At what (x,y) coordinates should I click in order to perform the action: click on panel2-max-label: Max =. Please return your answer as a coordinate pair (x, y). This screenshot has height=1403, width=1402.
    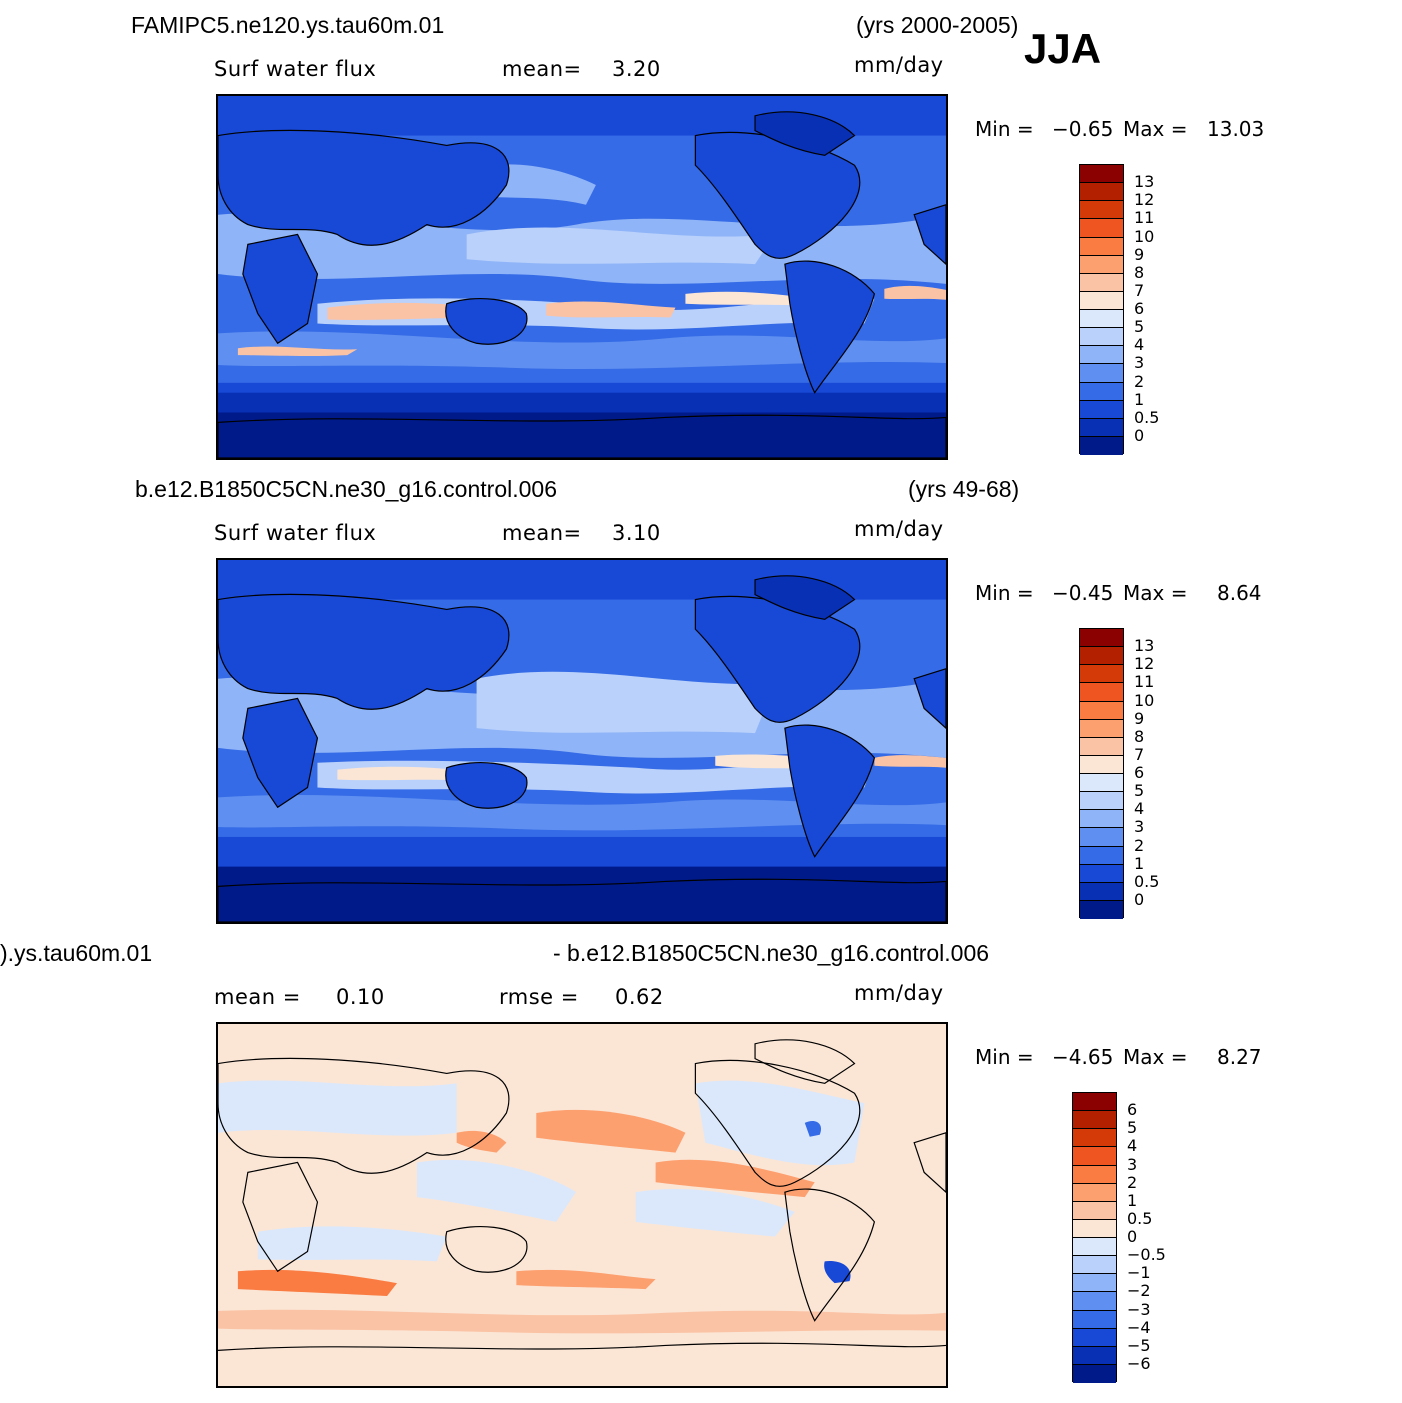
    Looking at the image, I should click on (1155, 593).